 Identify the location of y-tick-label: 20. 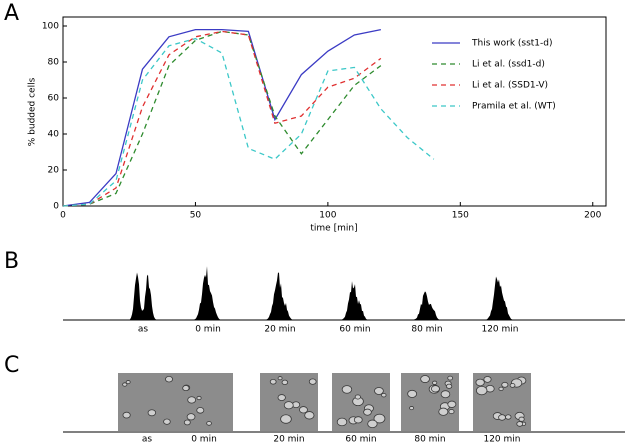
(54, 171).